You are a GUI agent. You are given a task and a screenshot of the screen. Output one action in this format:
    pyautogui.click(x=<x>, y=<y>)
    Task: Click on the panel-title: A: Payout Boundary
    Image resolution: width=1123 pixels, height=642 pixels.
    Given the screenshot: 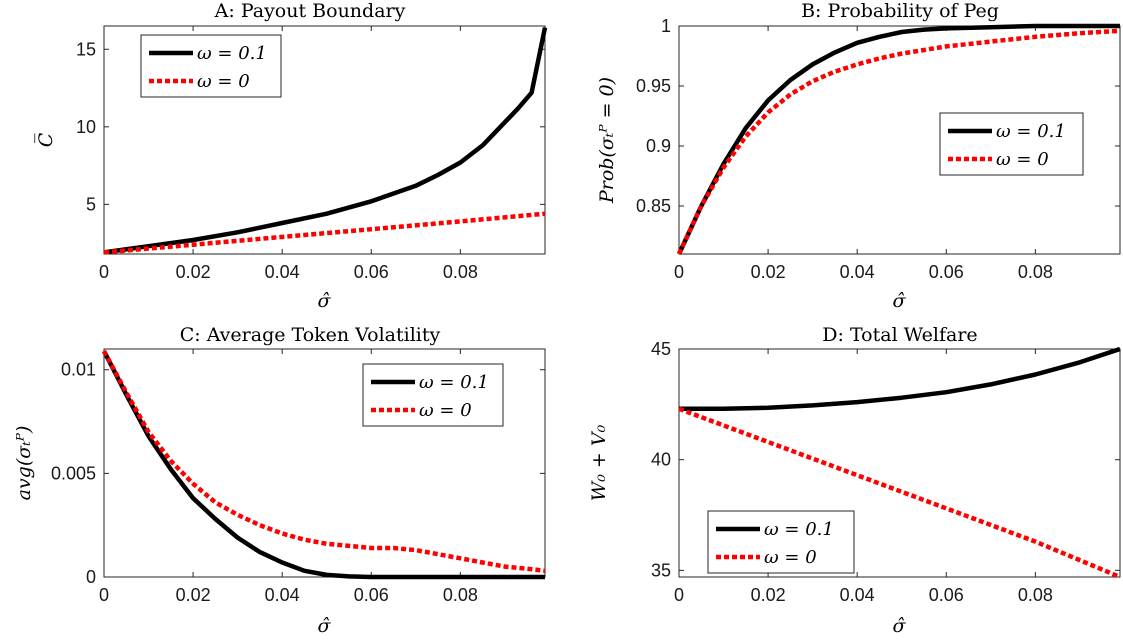 What is the action you would take?
    pyautogui.click(x=310, y=11)
    